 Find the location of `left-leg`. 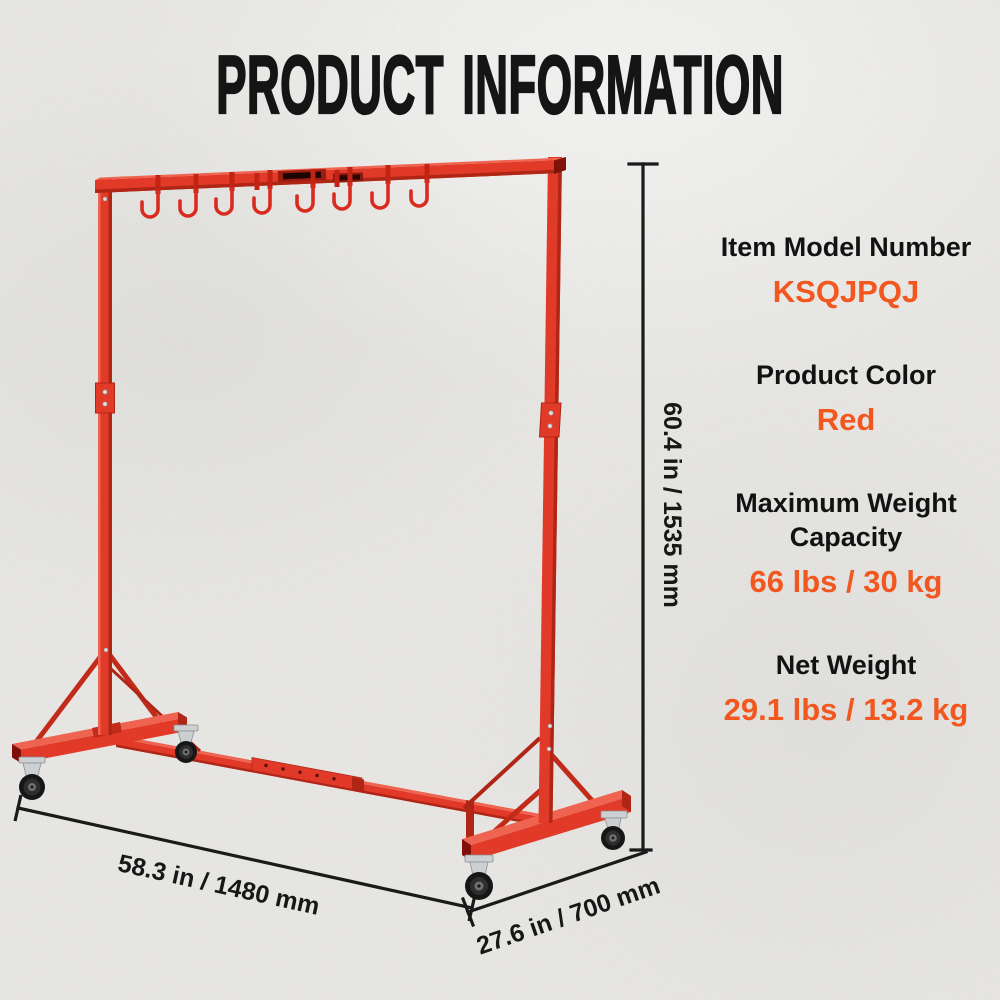

left-leg is located at coordinates (107, 489).